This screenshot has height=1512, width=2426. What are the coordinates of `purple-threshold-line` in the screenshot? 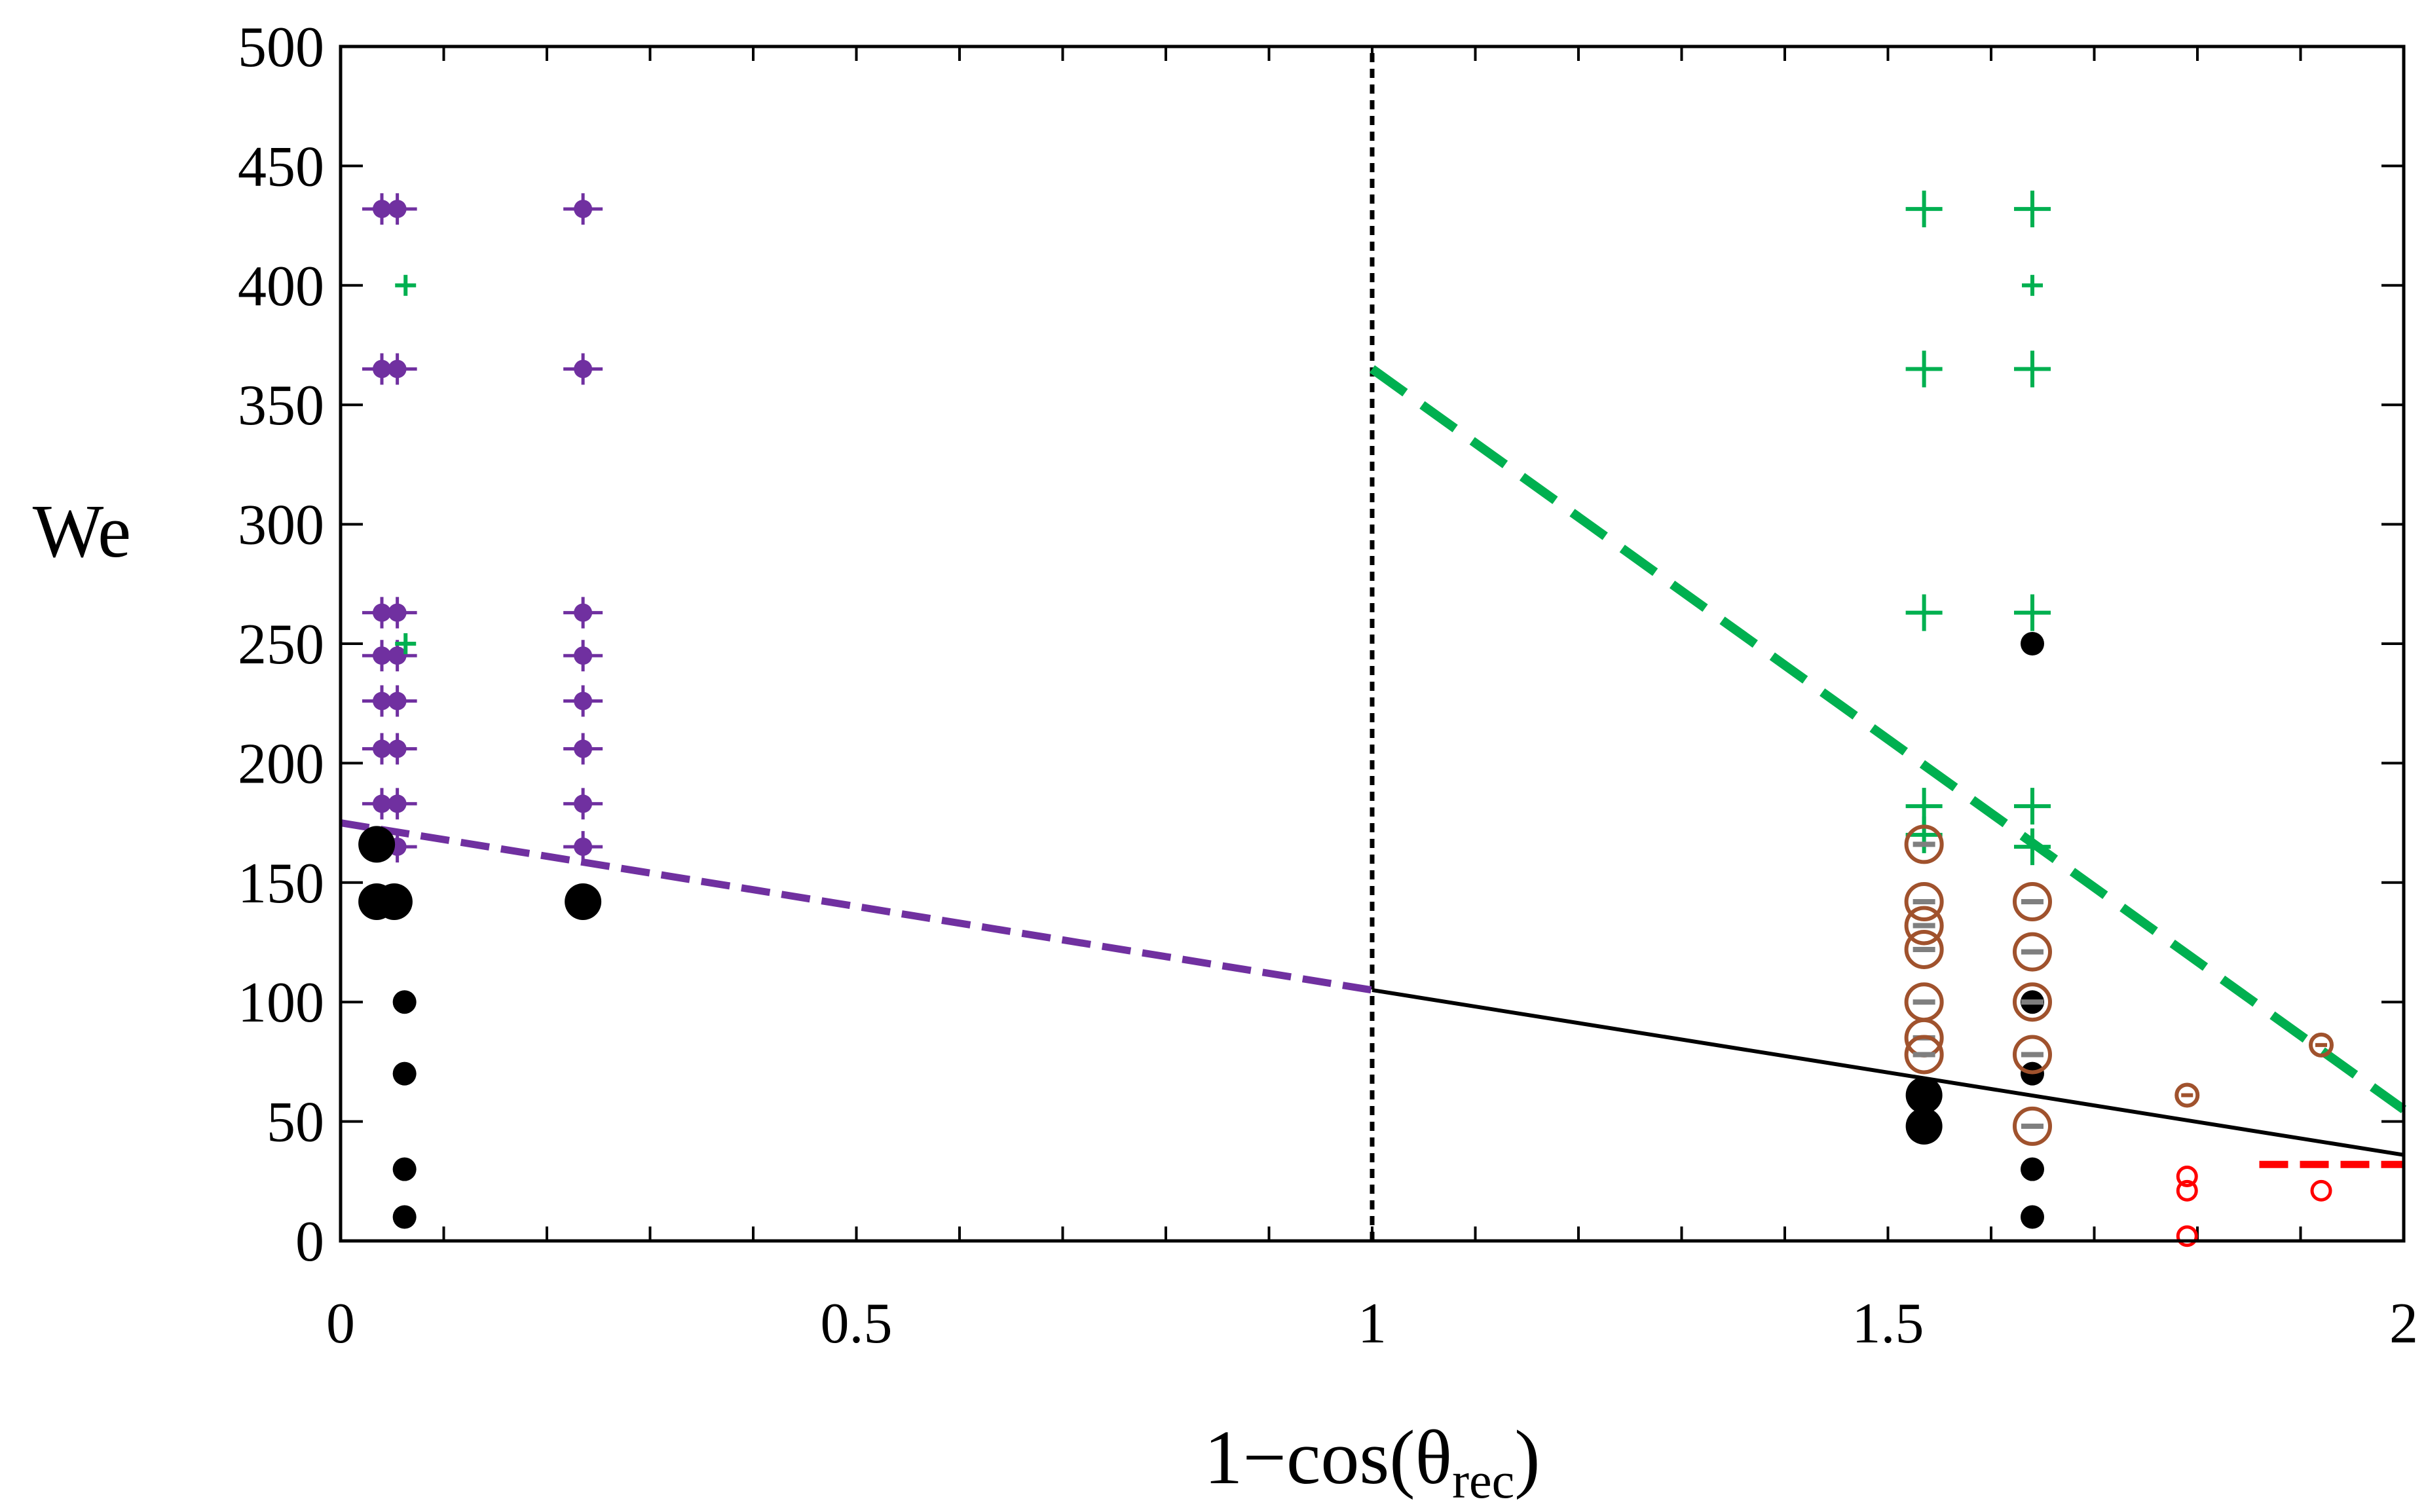 It's located at (856, 906).